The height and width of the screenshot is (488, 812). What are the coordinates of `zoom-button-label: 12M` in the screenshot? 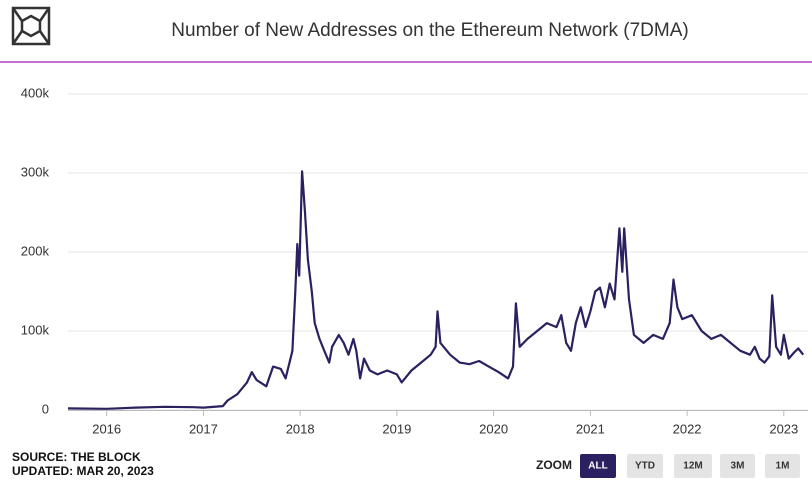 It's located at (692, 466).